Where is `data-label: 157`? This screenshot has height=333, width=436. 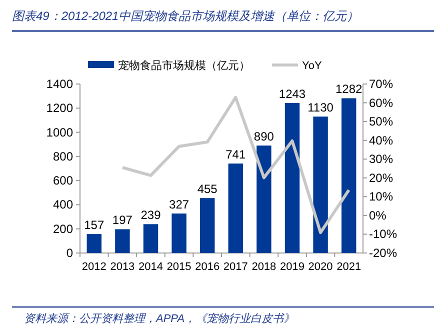
data-label: 157 is located at coordinates (94, 225).